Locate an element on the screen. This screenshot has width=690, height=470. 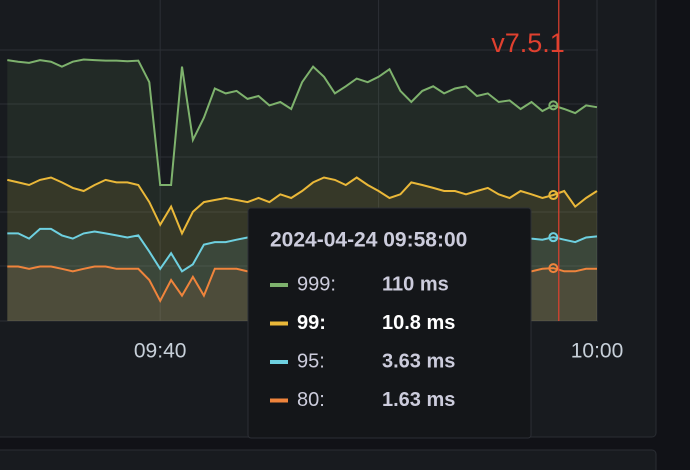
next-panel is located at coordinates (328, 459).